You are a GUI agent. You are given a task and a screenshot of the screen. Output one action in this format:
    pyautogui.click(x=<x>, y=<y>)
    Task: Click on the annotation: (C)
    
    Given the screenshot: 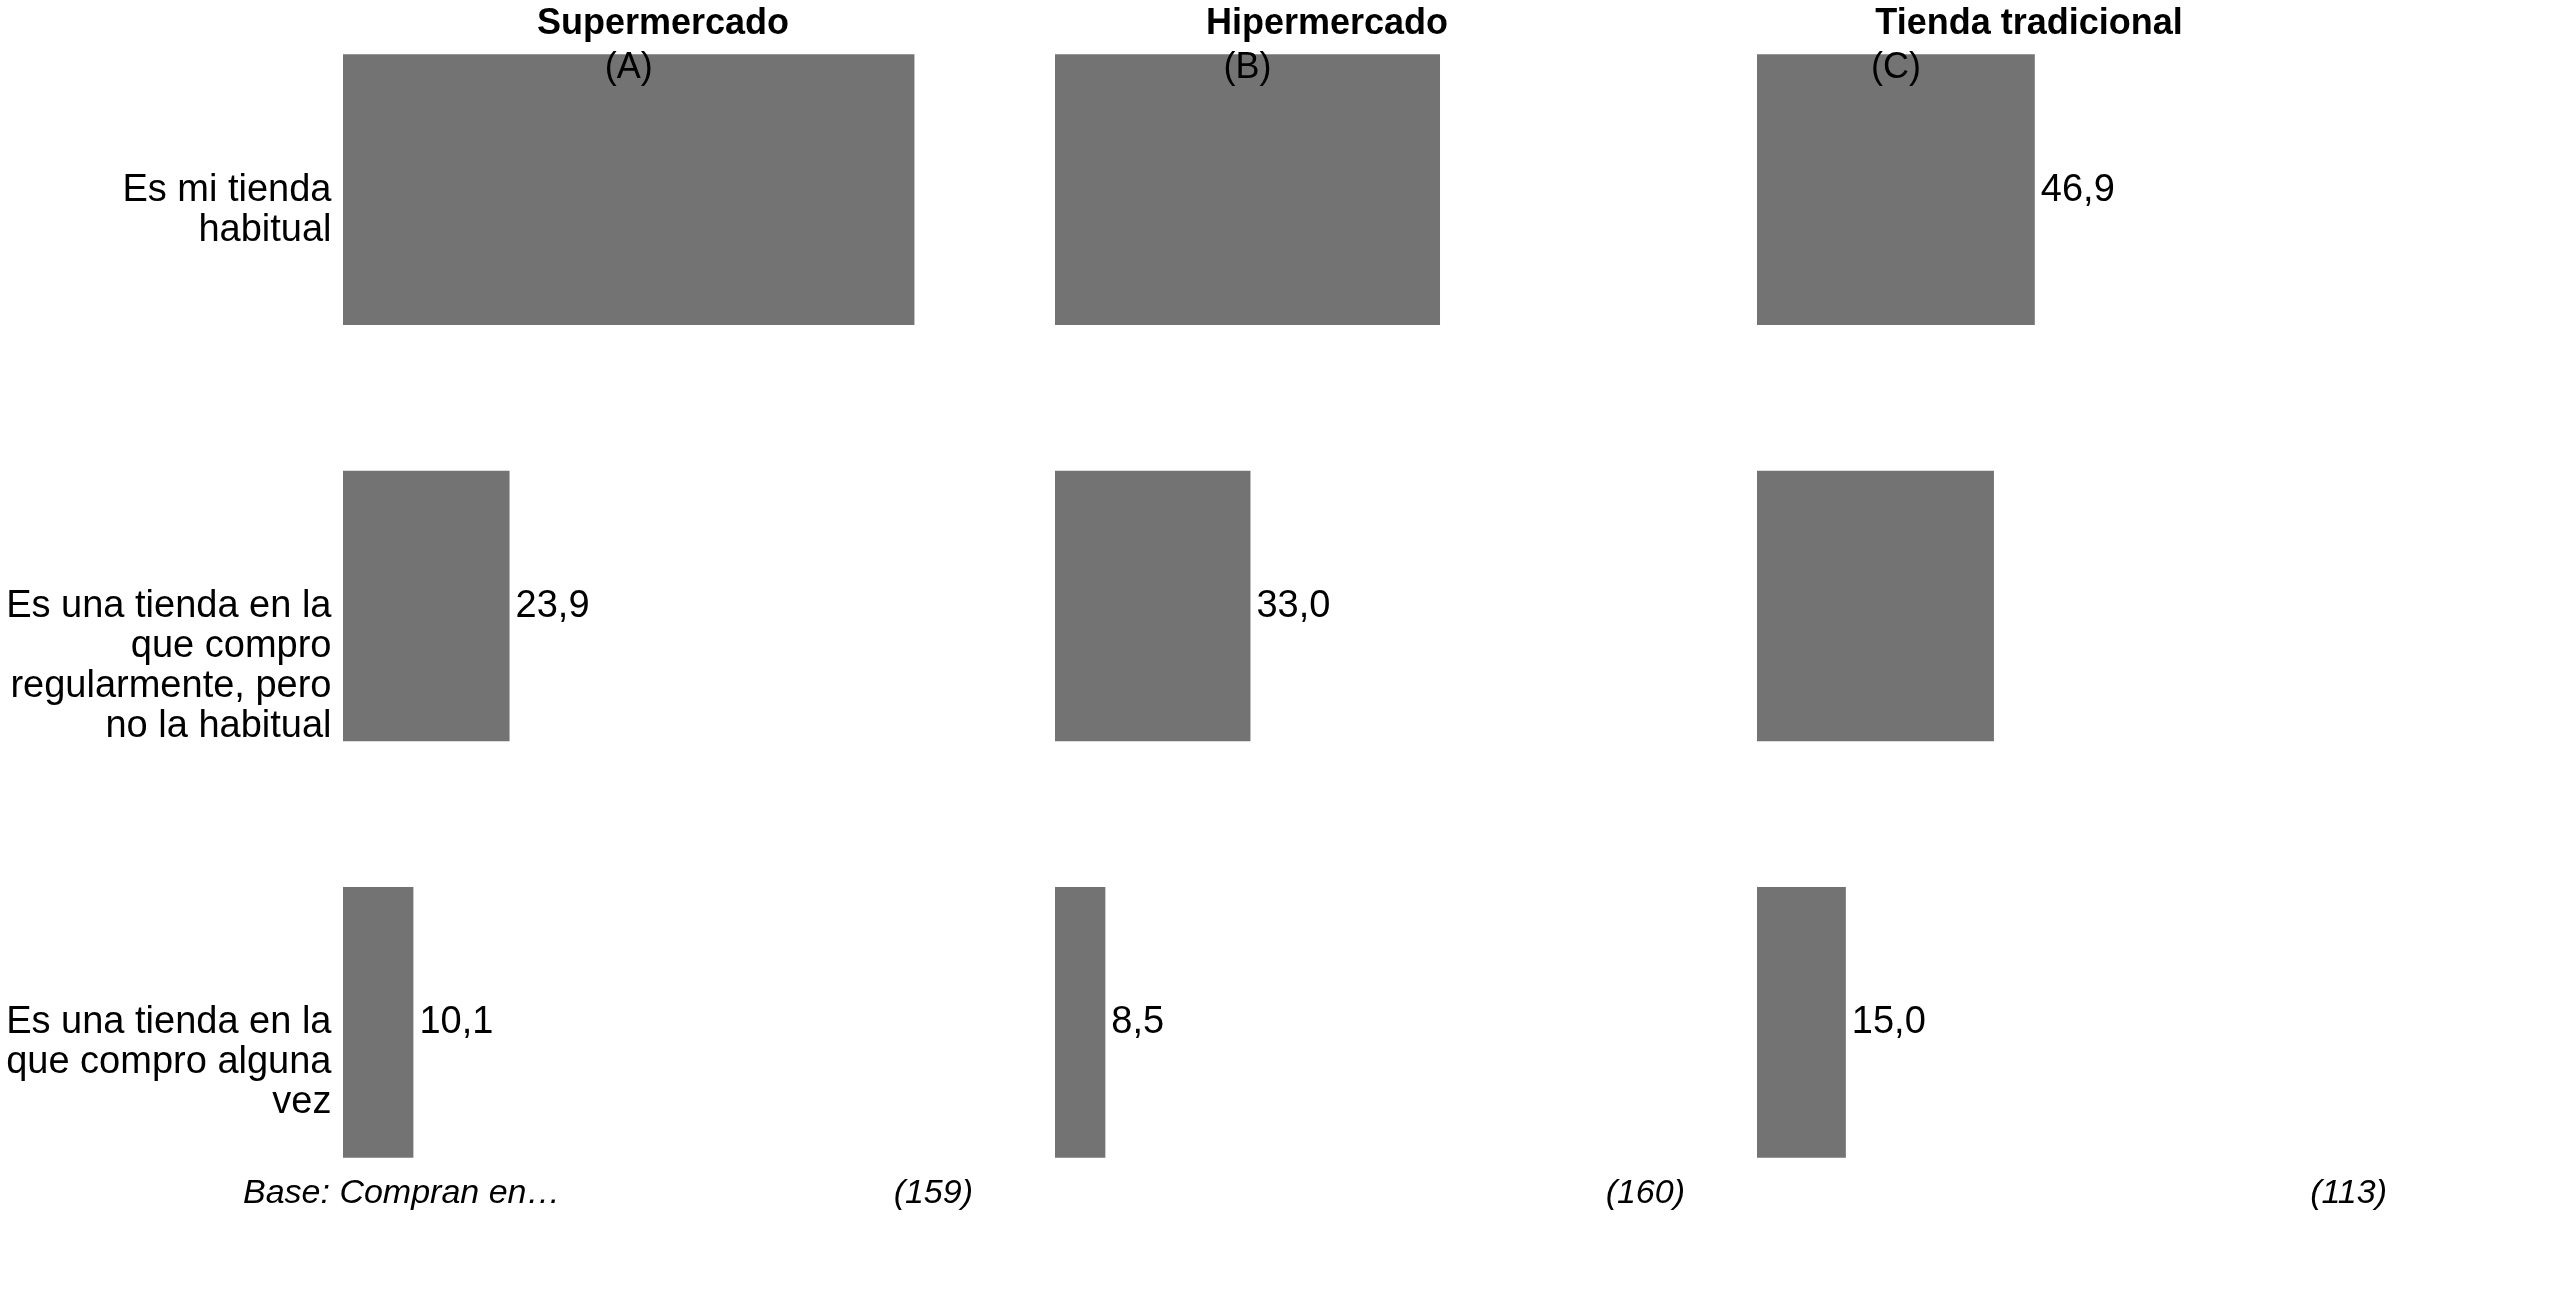 What is the action you would take?
    pyautogui.click(x=1895, y=65)
    